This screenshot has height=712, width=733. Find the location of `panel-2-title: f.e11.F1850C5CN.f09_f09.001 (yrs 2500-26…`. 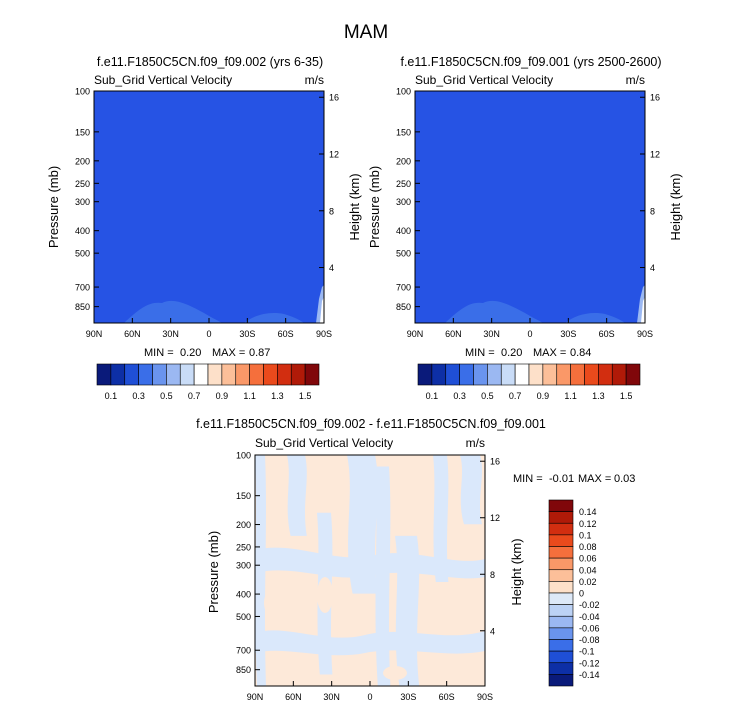

panel-2-title: f.e11.F1850C5CN.f09_f09.001 (yrs 2500-26… is located at coordinates (530, 62).